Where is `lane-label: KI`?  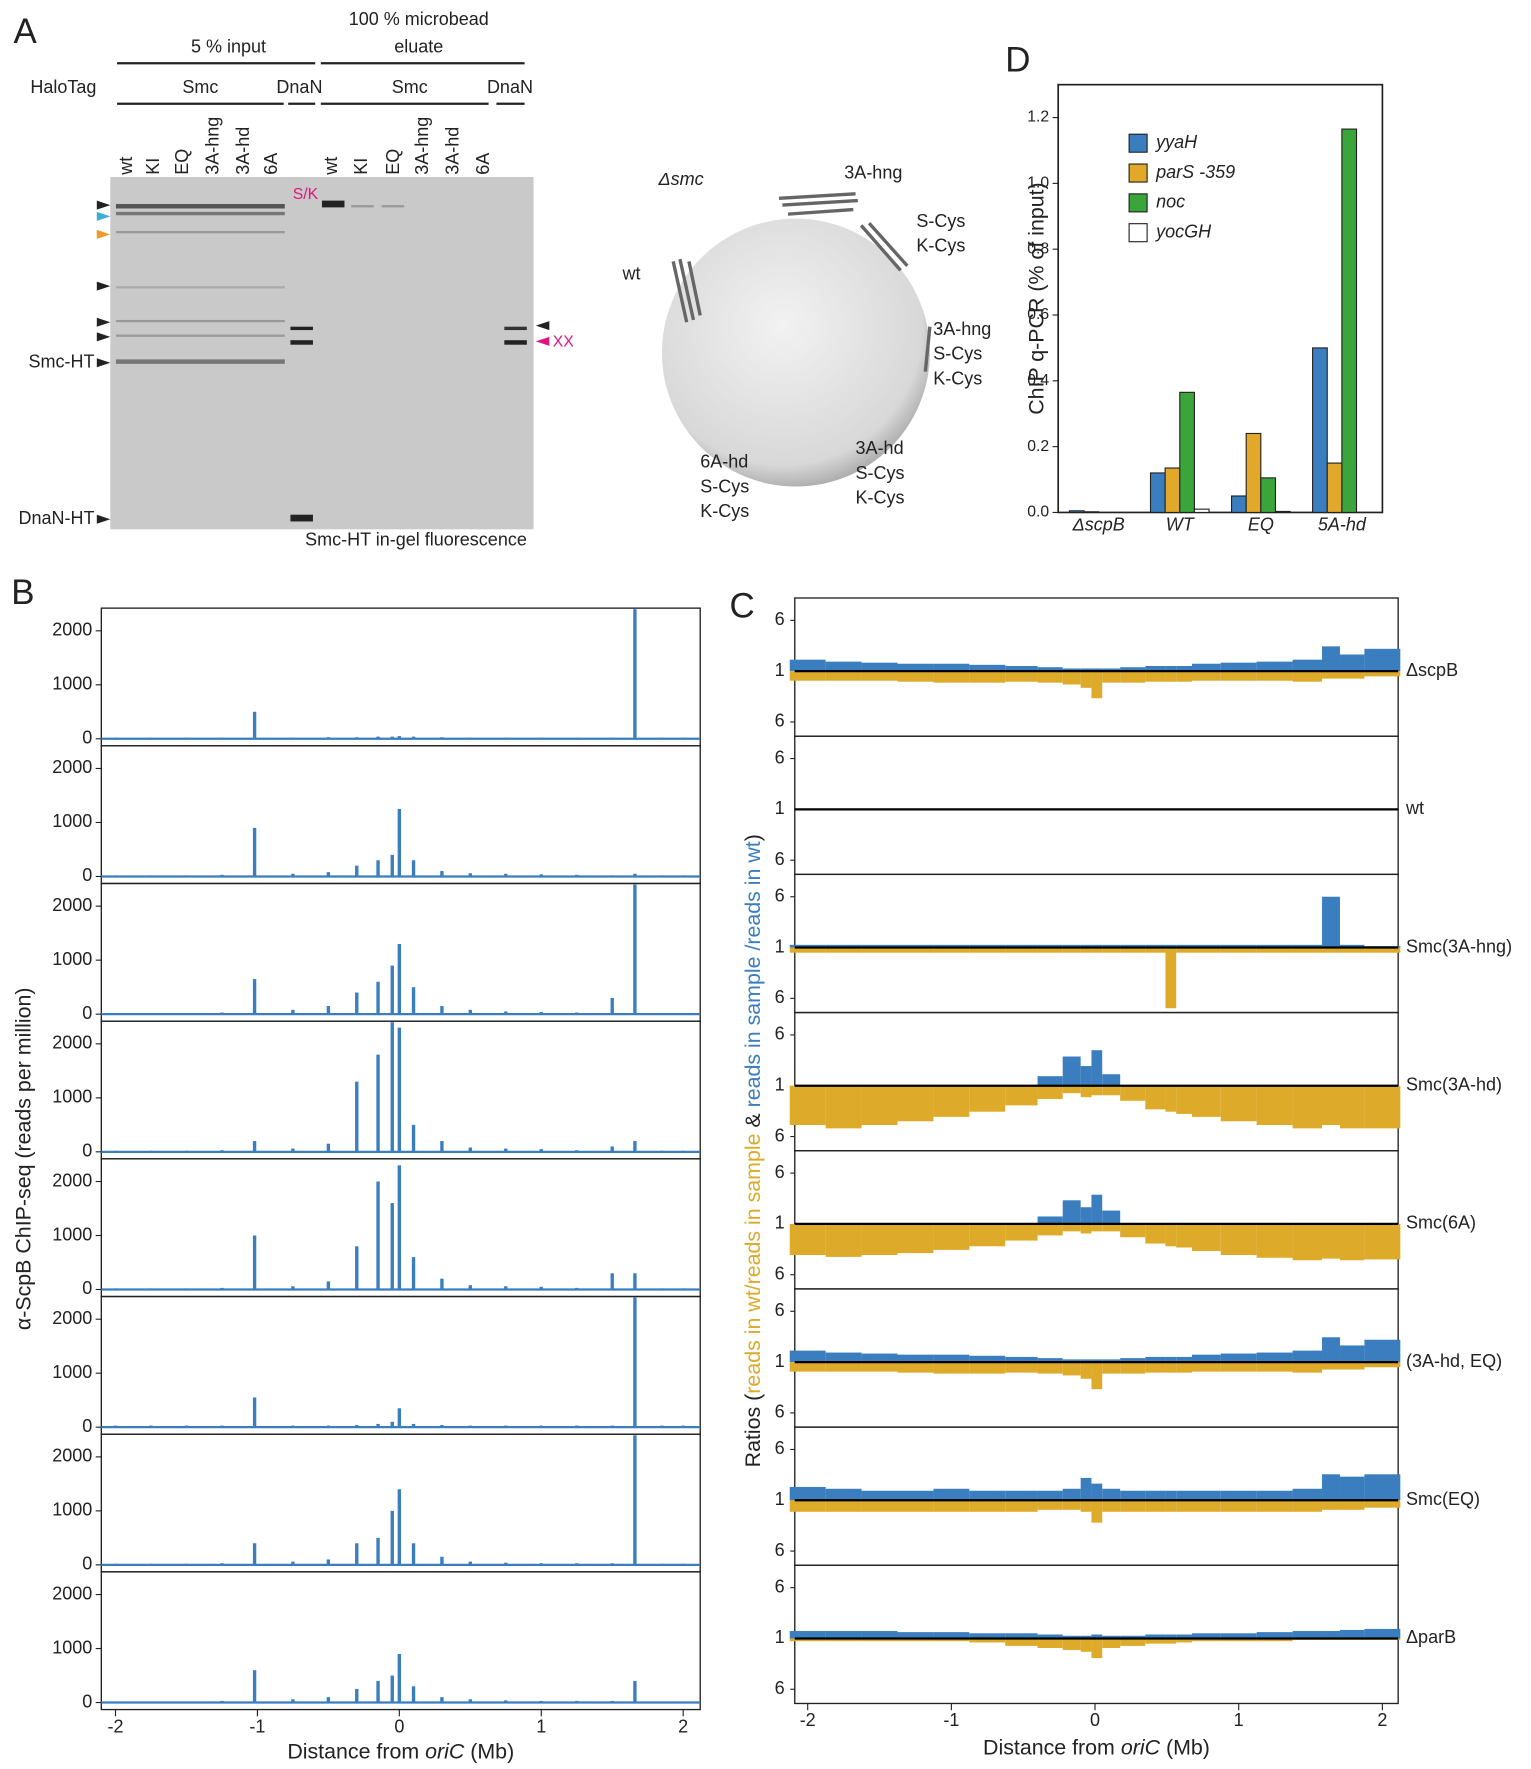 lane-label: KI is located at coordinates (361, 166).